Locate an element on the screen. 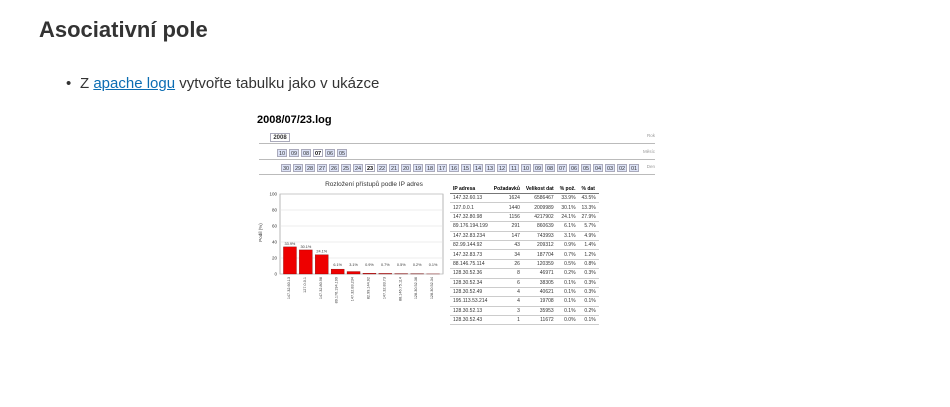 This screenshot has height=407, width=950. table-row: 195.113.53.214 4 19708 0.1% 0.1% is located at coordinates (524, 301).